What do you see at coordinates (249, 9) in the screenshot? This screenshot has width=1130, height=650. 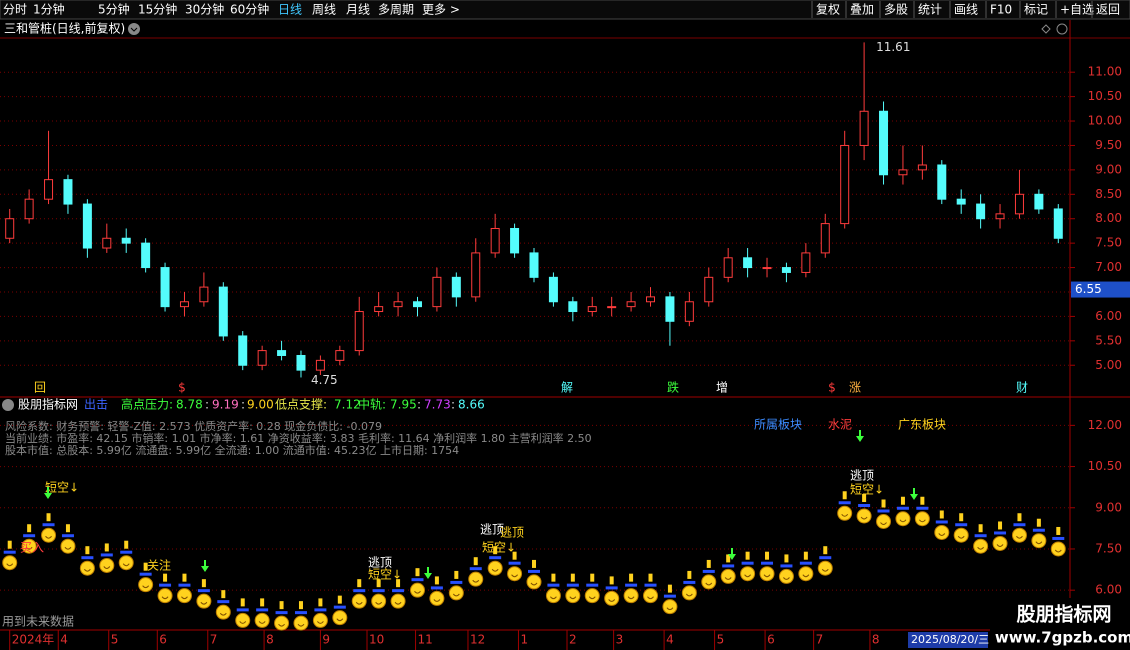 I see `toolbar-item: 60分钟` at bounding box center [249, 9].